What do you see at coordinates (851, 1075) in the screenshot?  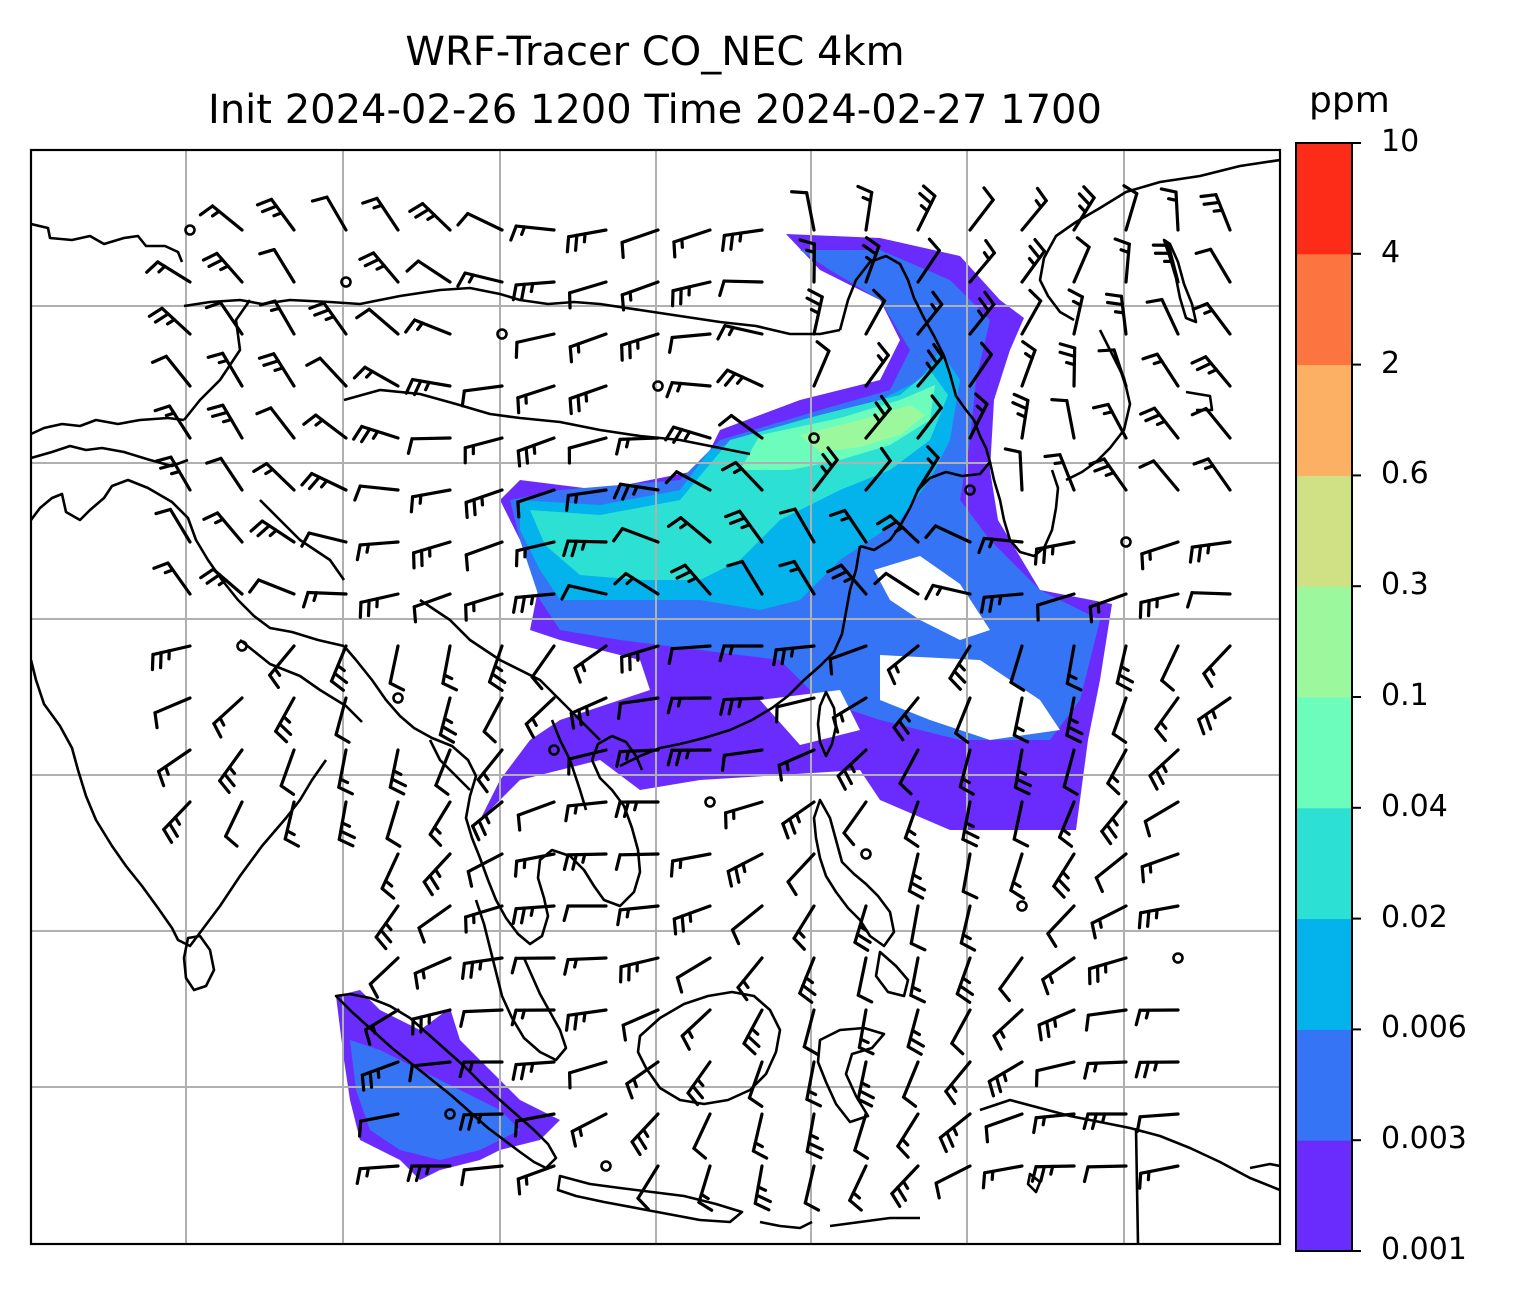 I see `coastline-sulawesi` at bounding box center [851, 1075].